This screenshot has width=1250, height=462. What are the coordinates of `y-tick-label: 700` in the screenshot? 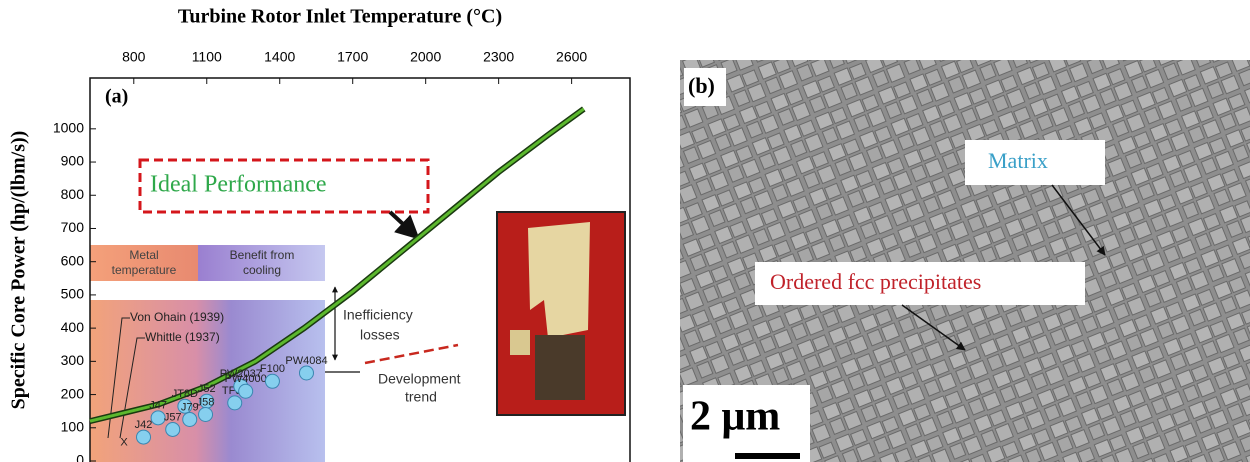 It's located at (73, 227).